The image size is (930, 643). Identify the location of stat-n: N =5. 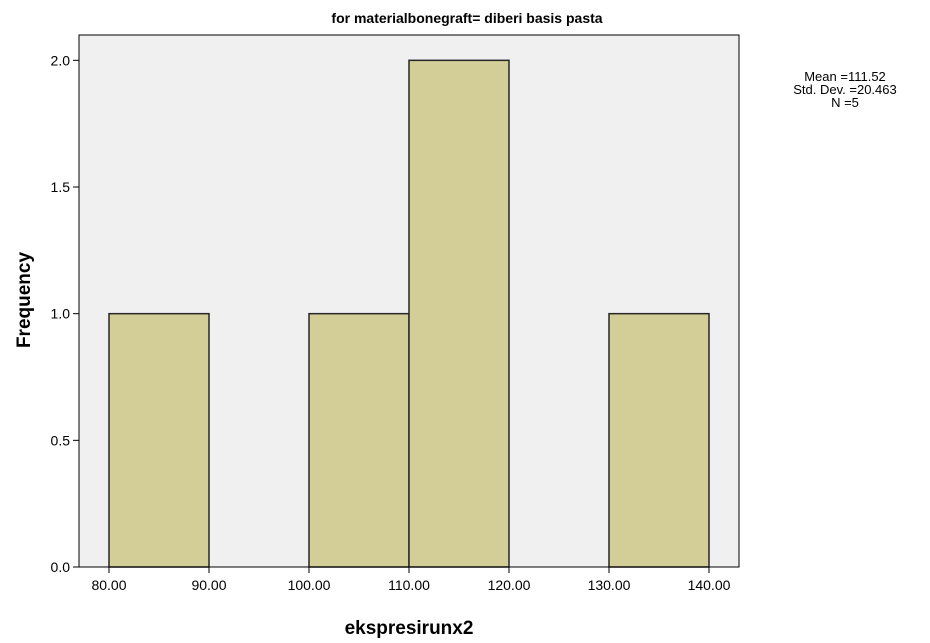
(845, 102).